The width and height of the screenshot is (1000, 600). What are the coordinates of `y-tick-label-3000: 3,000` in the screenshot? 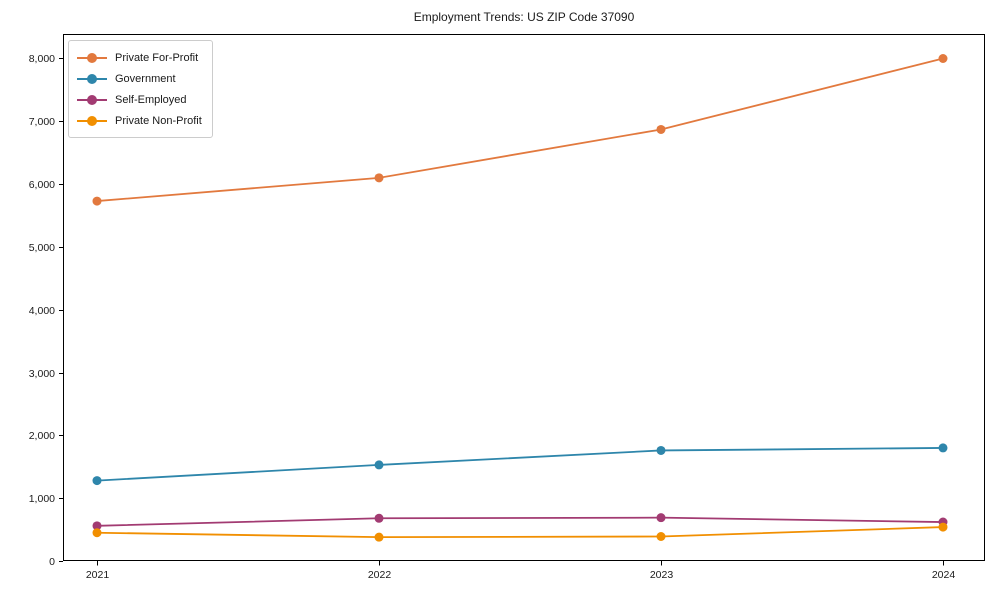 It's located at (42, 374).